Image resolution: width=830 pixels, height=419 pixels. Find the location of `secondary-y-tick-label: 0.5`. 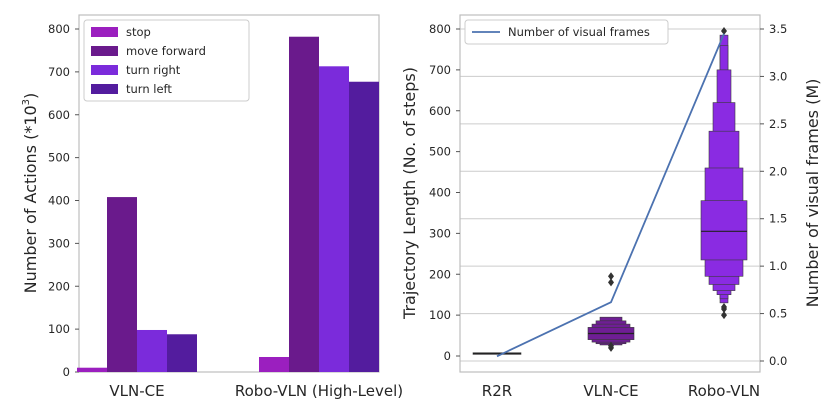

secondary-y-tick-label: 0.5 is located at coordinates (778, 314).